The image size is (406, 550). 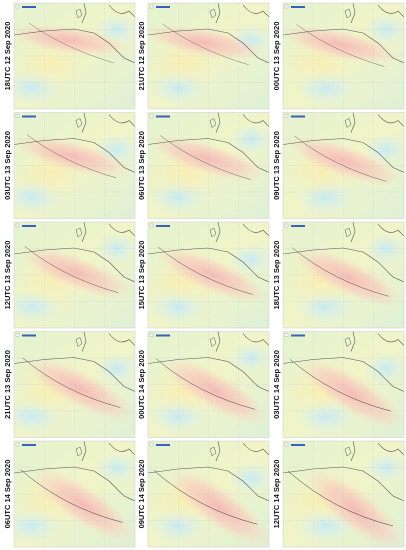 What do you see at coordinates (276, 275) in the screenshot?
I see `panel-label: 18UTC 13 Sep 2020` at bounding box center [276, 275].